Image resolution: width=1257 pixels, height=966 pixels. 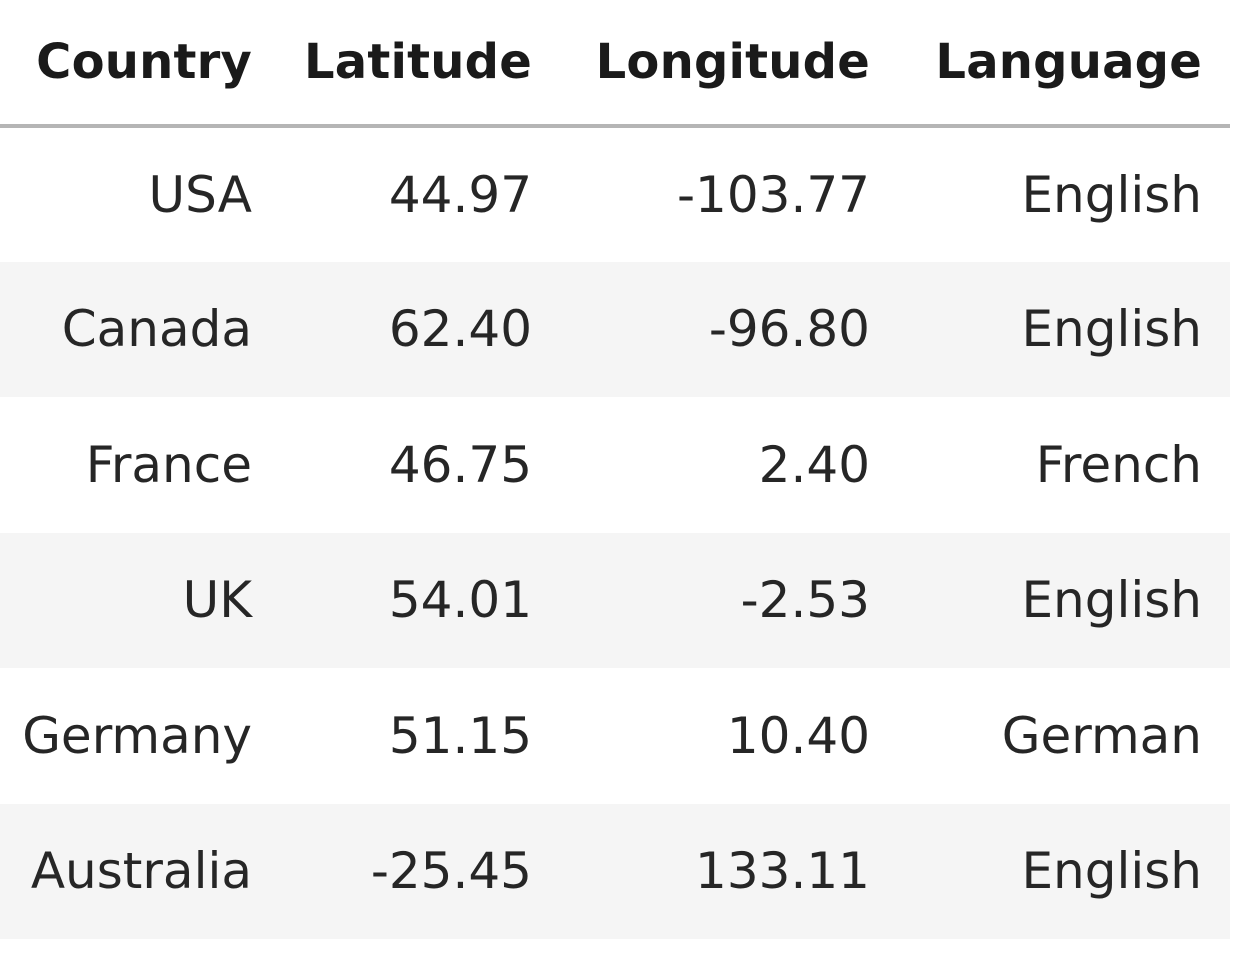 What do you see at coordinates (729, 329) in the screenshot?
I see `cell-longitude: -96.80` at bounding box center [729, 329].